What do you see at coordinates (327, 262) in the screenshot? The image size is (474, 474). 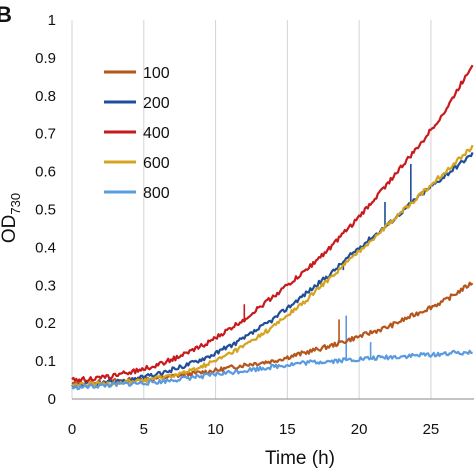 I see `noise-spikes` at bounding box center [327, 262].